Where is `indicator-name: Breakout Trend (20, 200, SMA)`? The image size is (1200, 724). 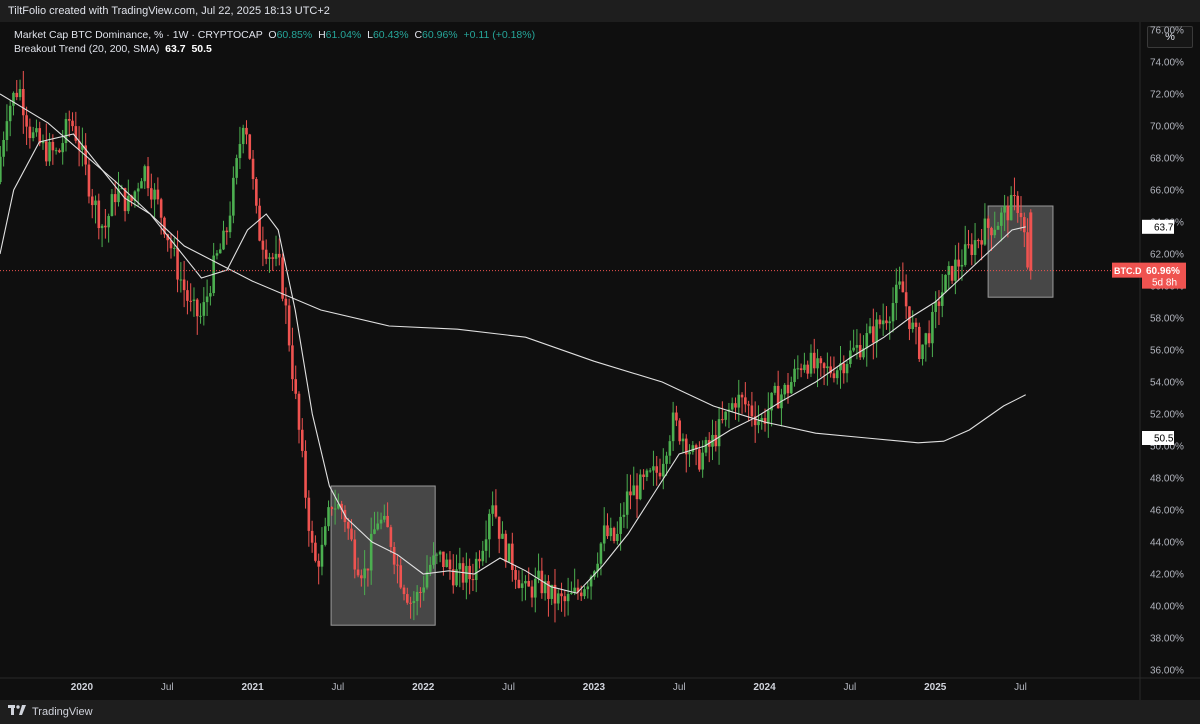
indicator-name: Breakout Trend (20, 200, SMA) is located at coordinates (87, 49).